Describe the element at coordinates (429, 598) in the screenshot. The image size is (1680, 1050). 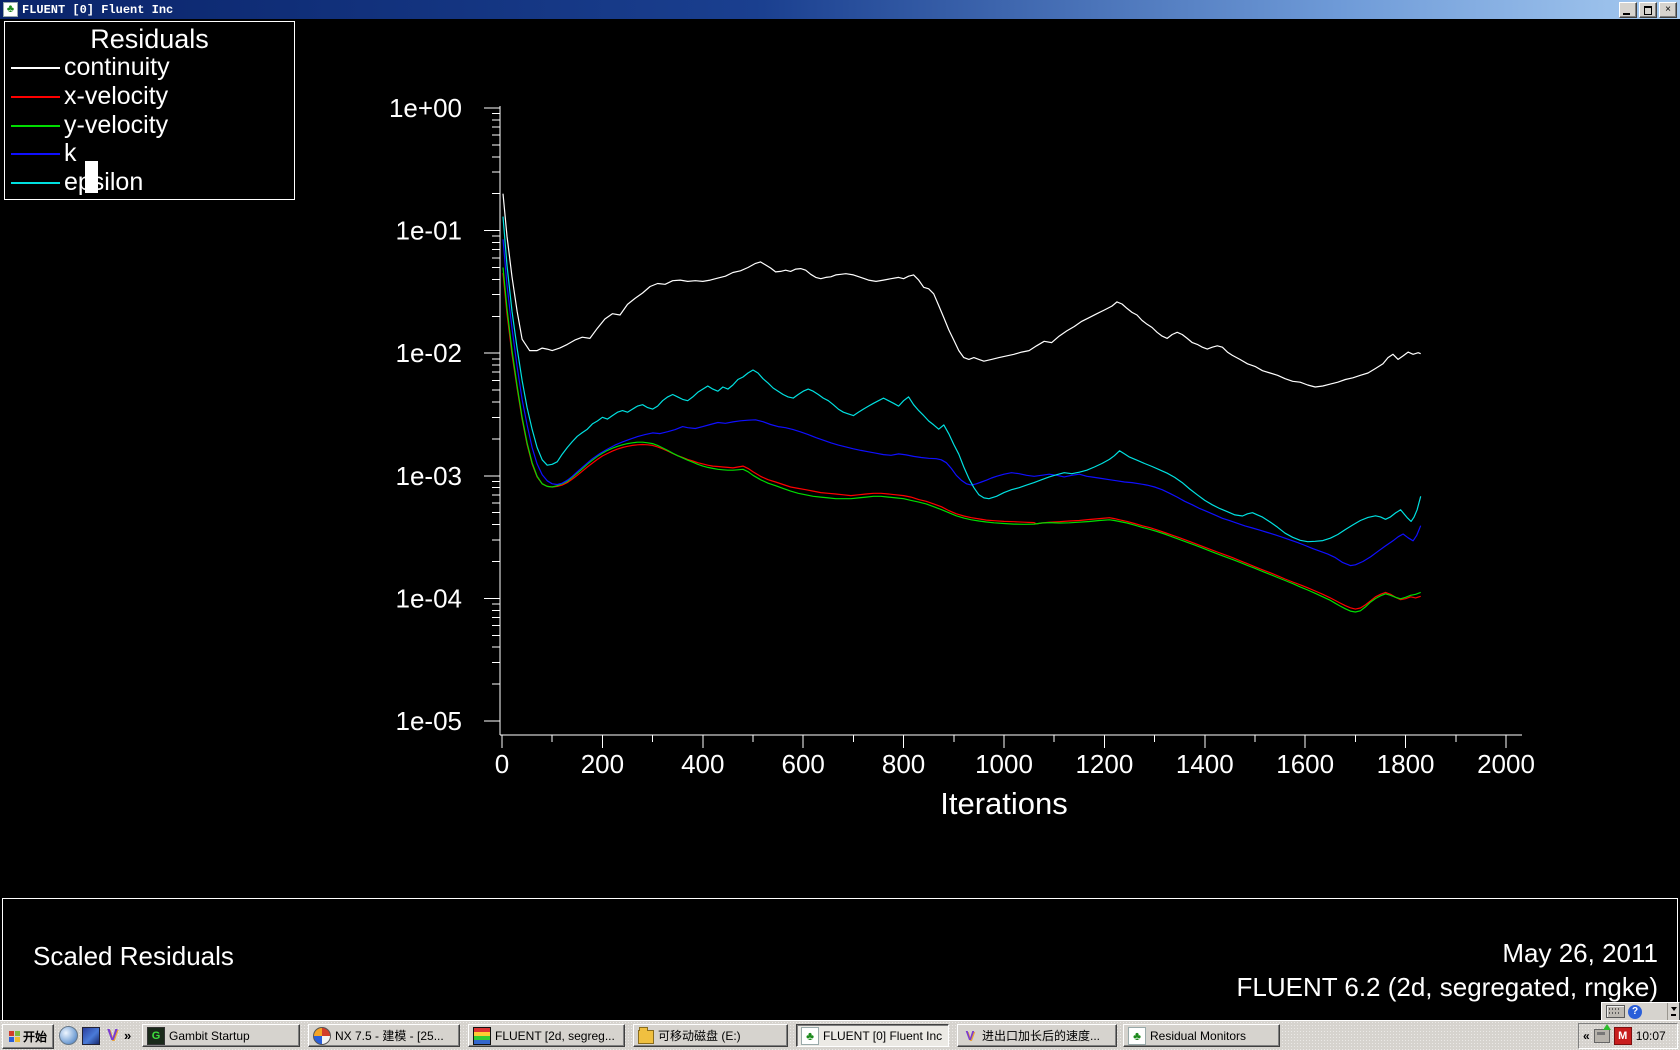
I see `svg-text: 1e-04` at that location.